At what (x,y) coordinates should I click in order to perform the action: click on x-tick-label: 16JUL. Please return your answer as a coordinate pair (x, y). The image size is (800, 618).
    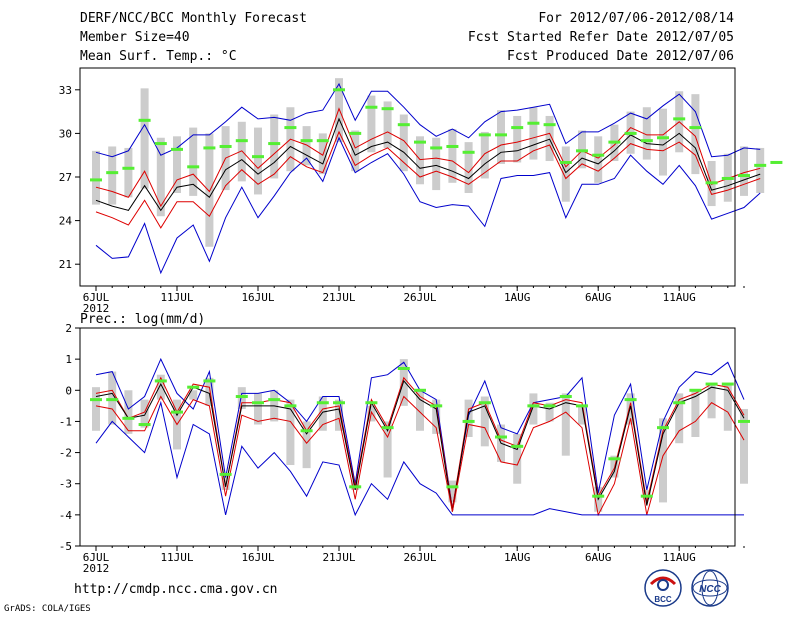
    Looking at the image, I should click on (257, 297).